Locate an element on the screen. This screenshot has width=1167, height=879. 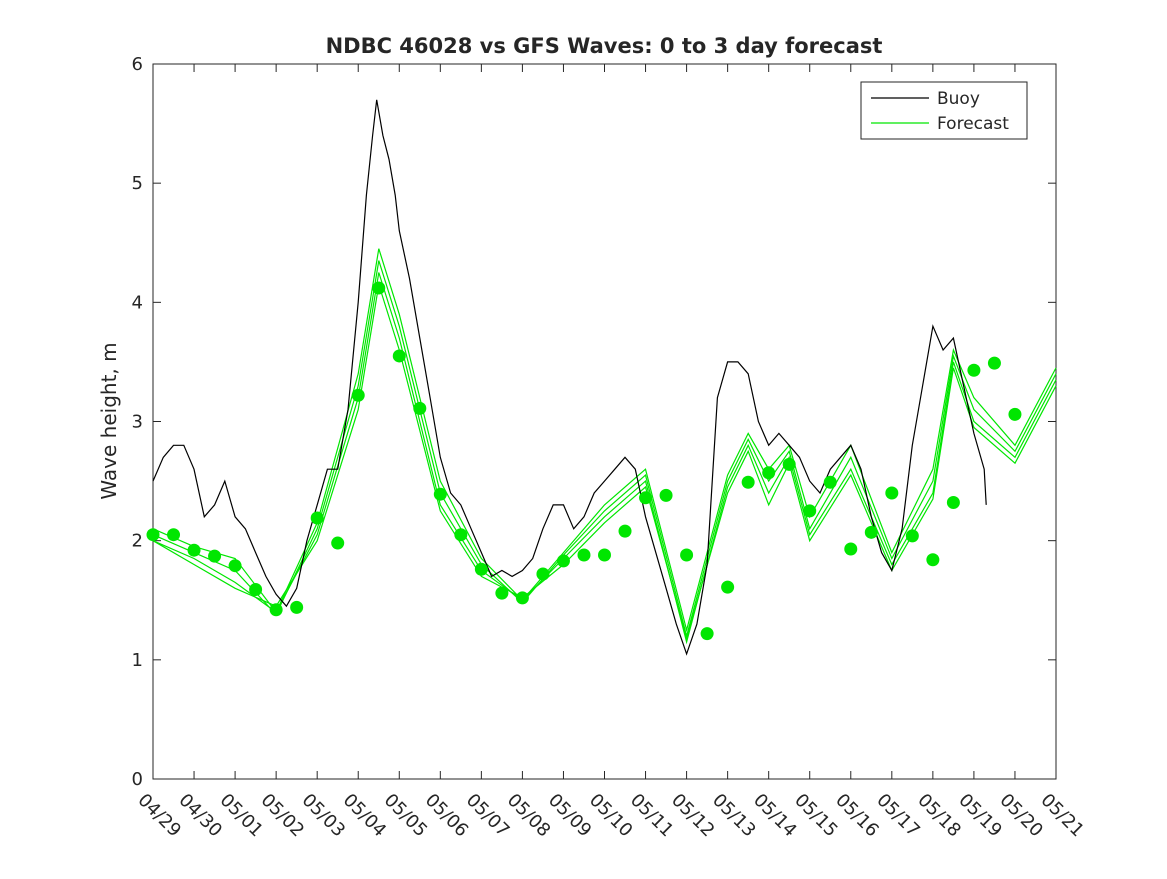
legend: Buoy Forecast is located at coordinates (944, 110).